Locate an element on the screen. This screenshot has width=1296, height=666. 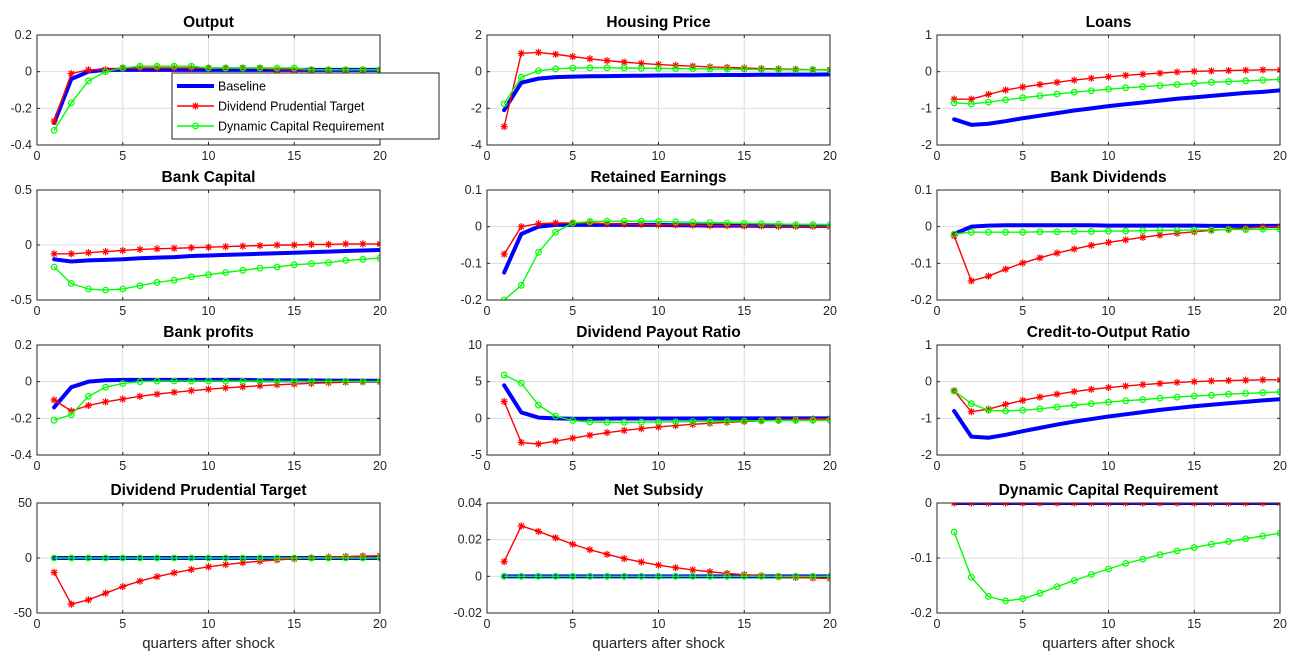
legend-label-dividend-prudential-target: Dividend Prudential Target is located at coordinates (291, 107).